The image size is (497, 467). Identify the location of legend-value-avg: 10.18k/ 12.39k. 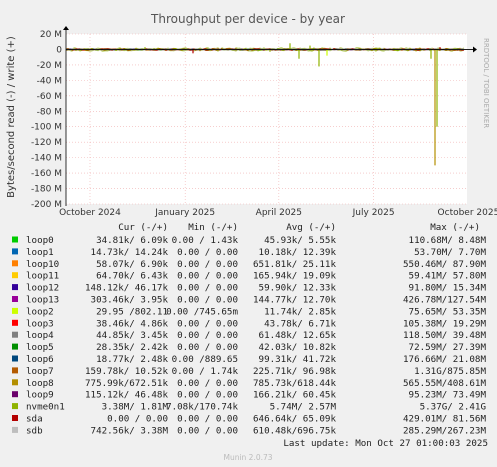
(298, 252).